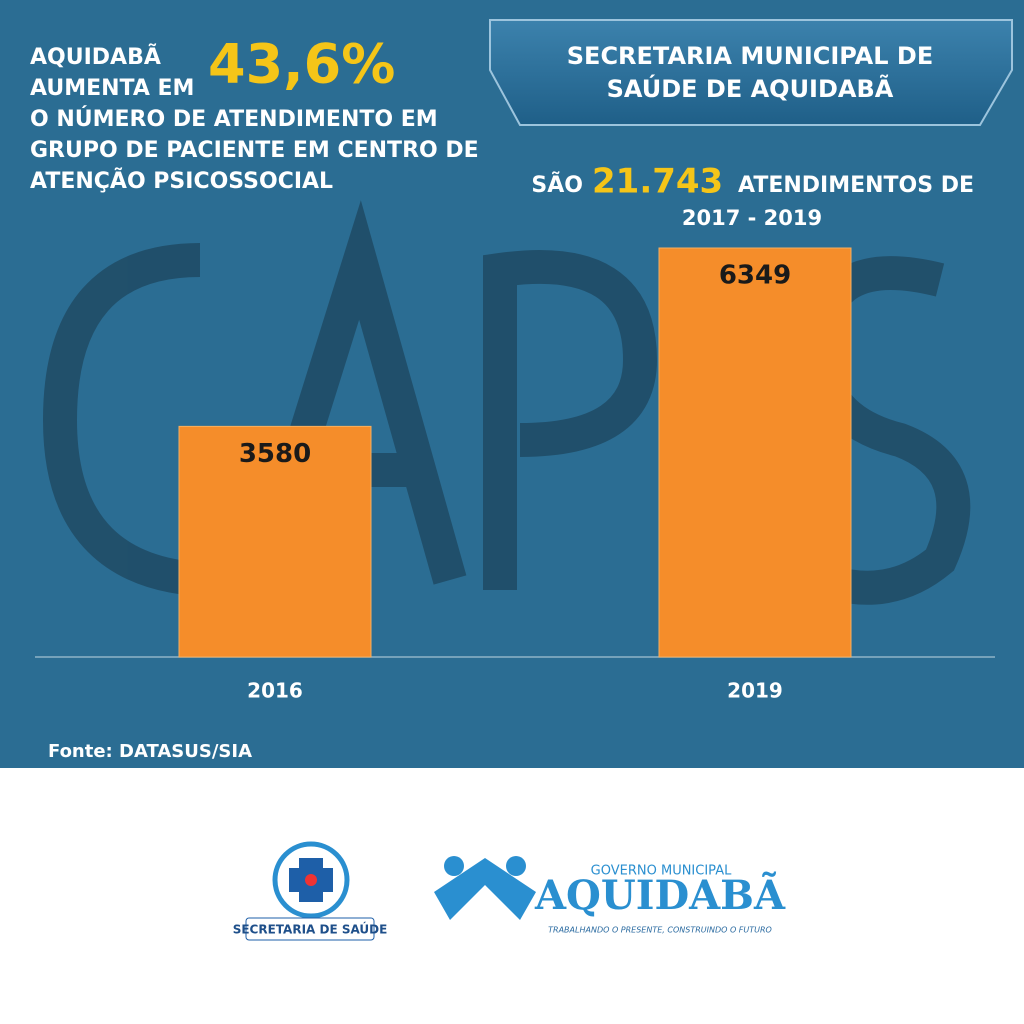 The height and width of the screenshot is (1024, 1024). Describe the element at coordinates (657, 182) in the screenshot. I see `summary-highlight: 21.743` at that location.